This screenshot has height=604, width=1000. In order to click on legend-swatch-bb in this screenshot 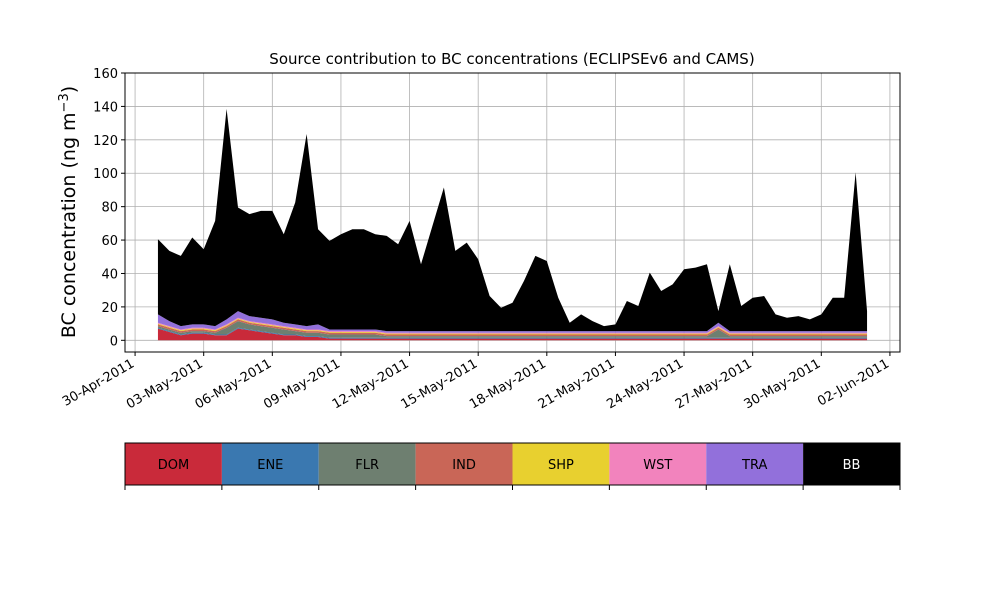, I will do `click(851, 464)`.